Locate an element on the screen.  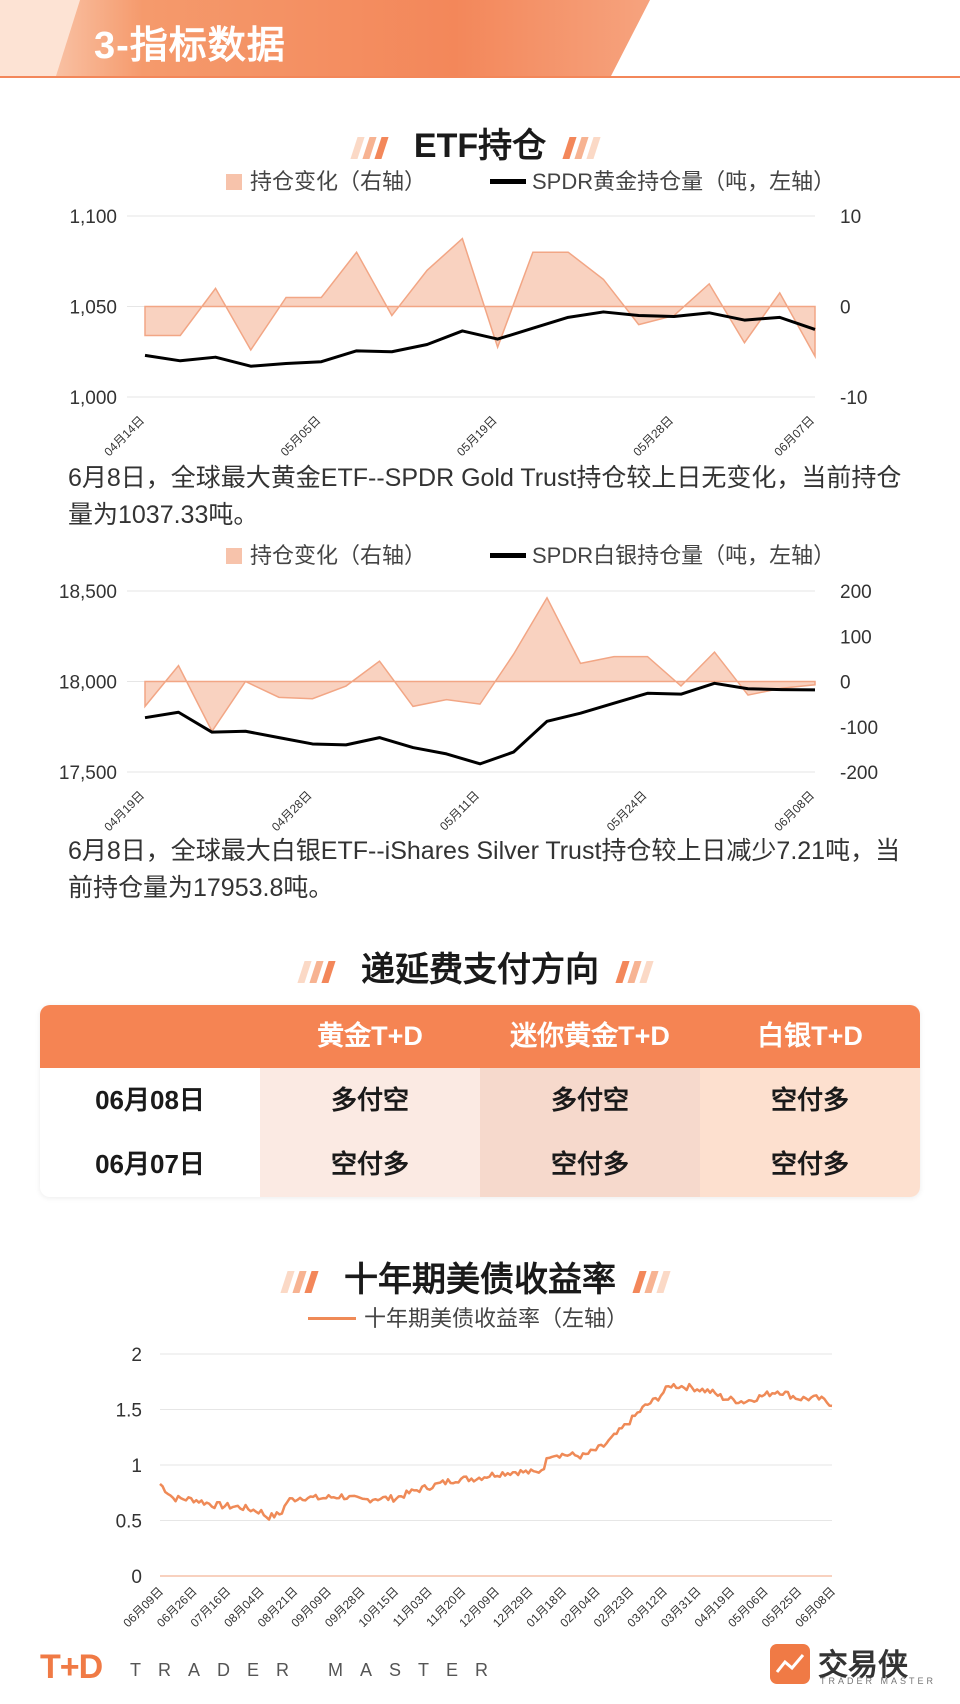
left-axis-tick: 1,100 is located at coordinates (93, 217).